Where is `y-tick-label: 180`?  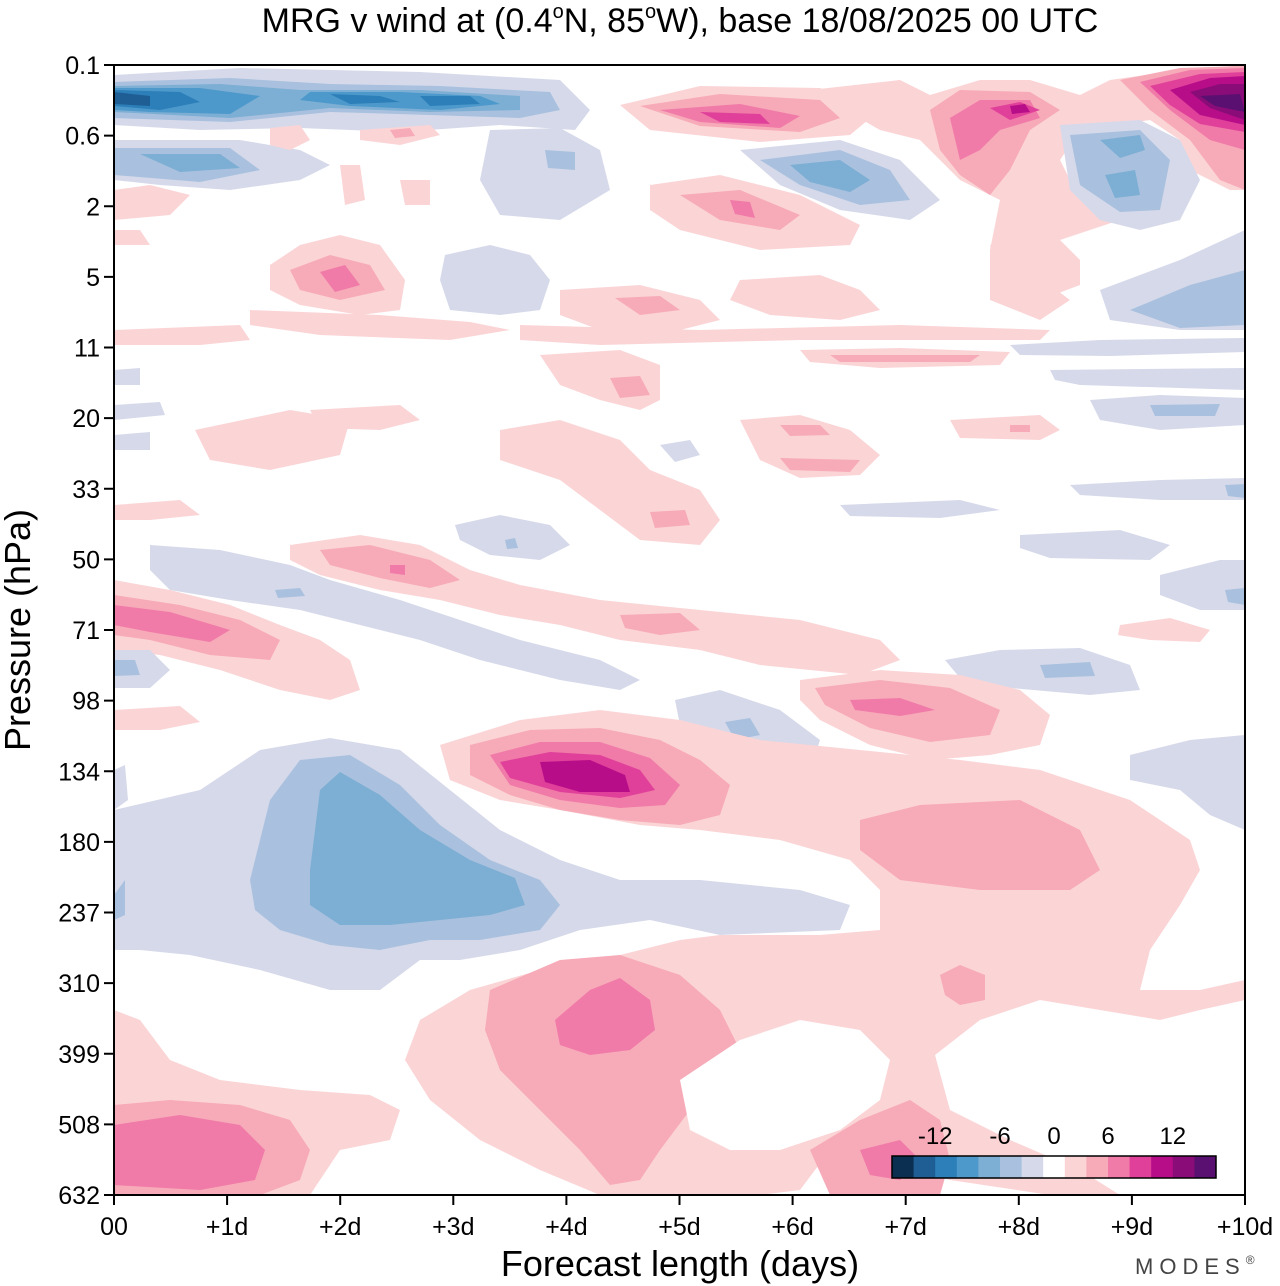 y-tick-label: 180 is located at coordinates (79, 843).